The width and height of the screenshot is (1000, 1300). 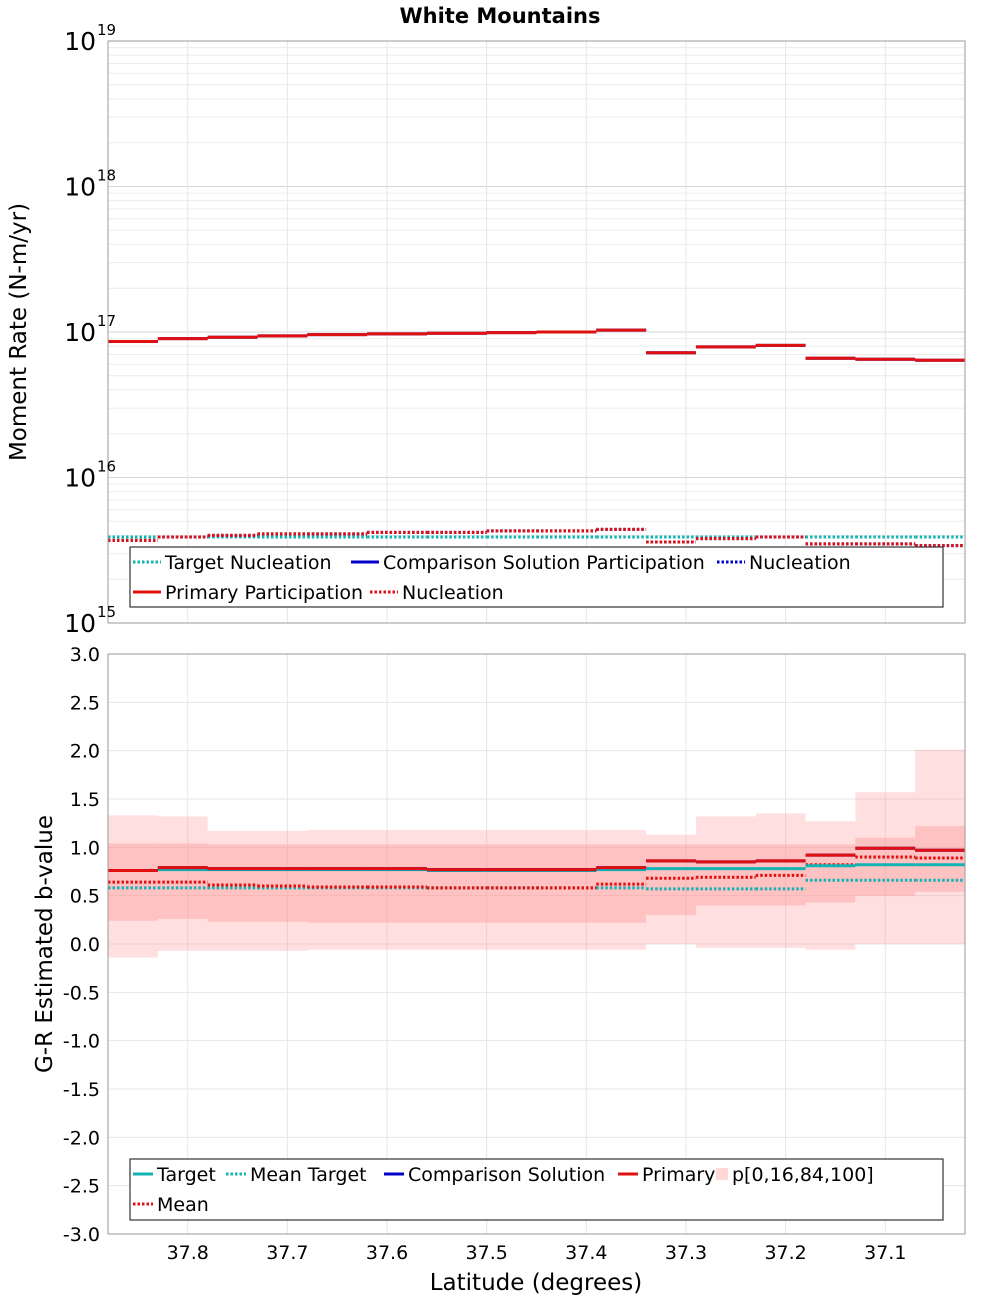 I want to click on bottom-y-tick-label: -0.5, so click(x=81, y=993).